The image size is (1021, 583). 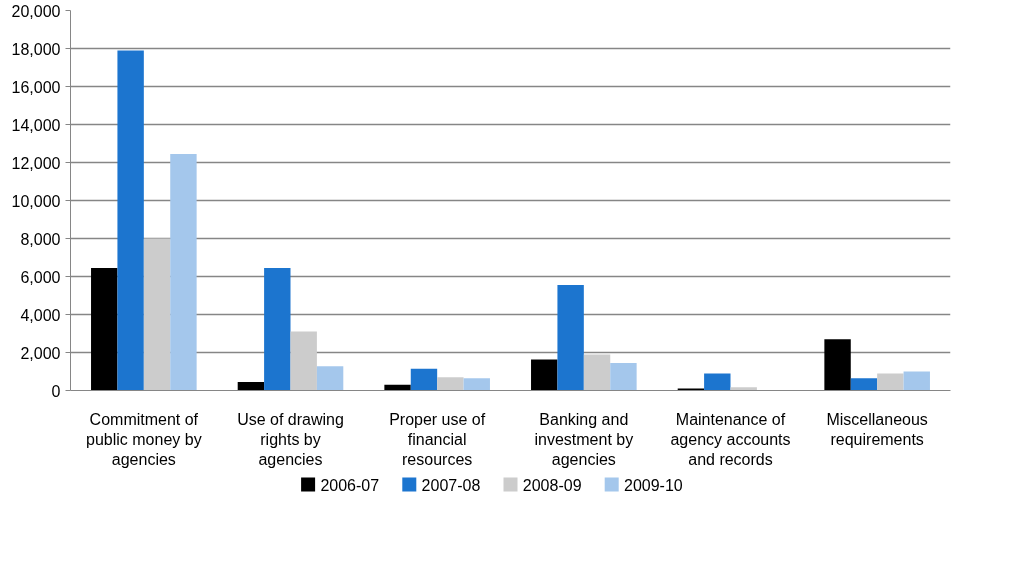 What do you see at coordinates (552, 485) in the screenshot?
I see `legend-label: 2008-09` at bounding box center [552, 485].